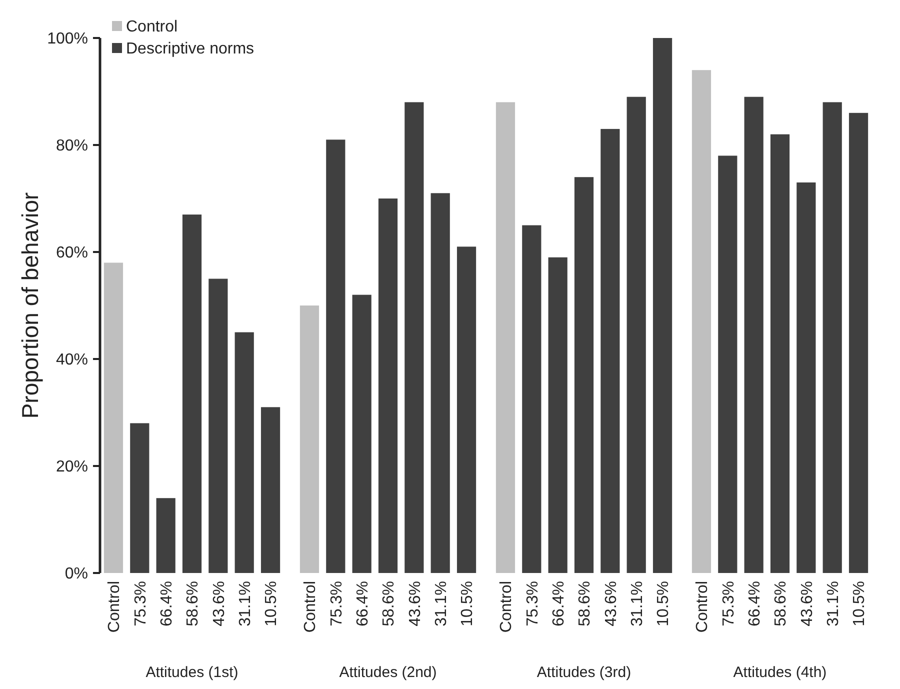 This screenshot has width=900, height=689. What do you see at coordinates (72, 146) in the screenshot?
I see `y-tick-label: 80%` at bounding box center [72, 146].